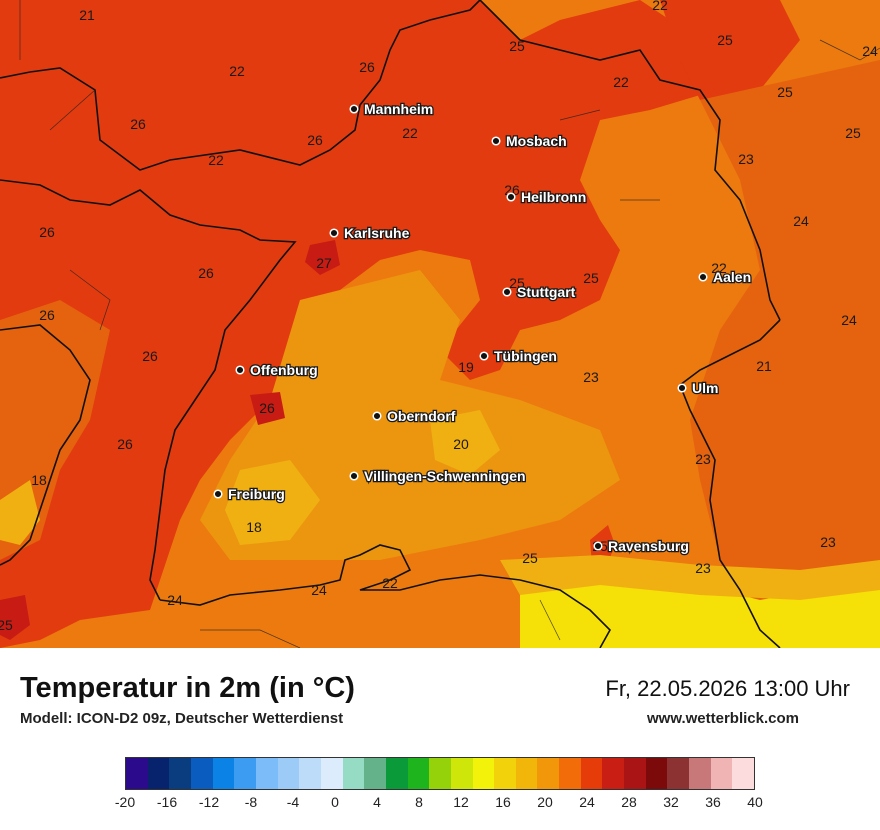 The height and width of the screenshot is (830, 880). What do you see at coordinates (755, 802) in the screenshot?
I see `legend-tick-label: 40` at bounding box center [755, 802].